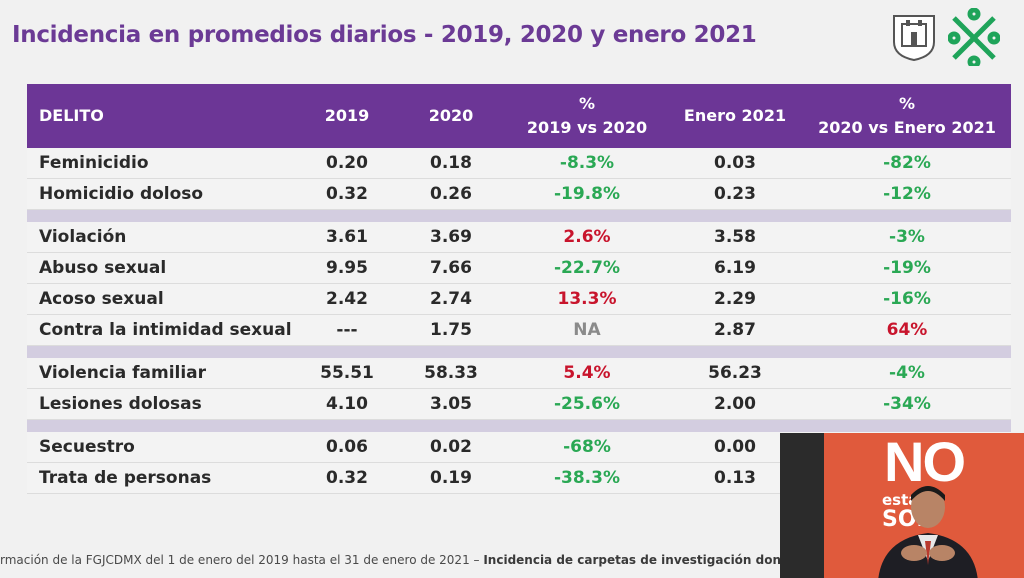 Image resolution: width=1024 pixels, height=578 pixels. I want to click on value-2019: 9.95, so click(347, 268).